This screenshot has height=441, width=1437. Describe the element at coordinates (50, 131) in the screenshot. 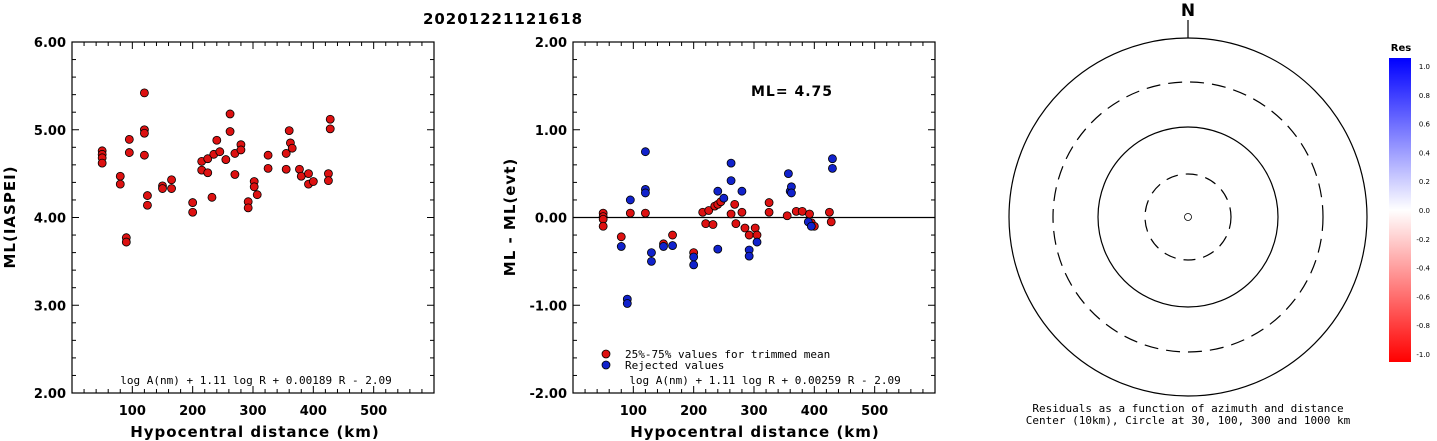

I see `y-tick-label: 5.00` at that location.